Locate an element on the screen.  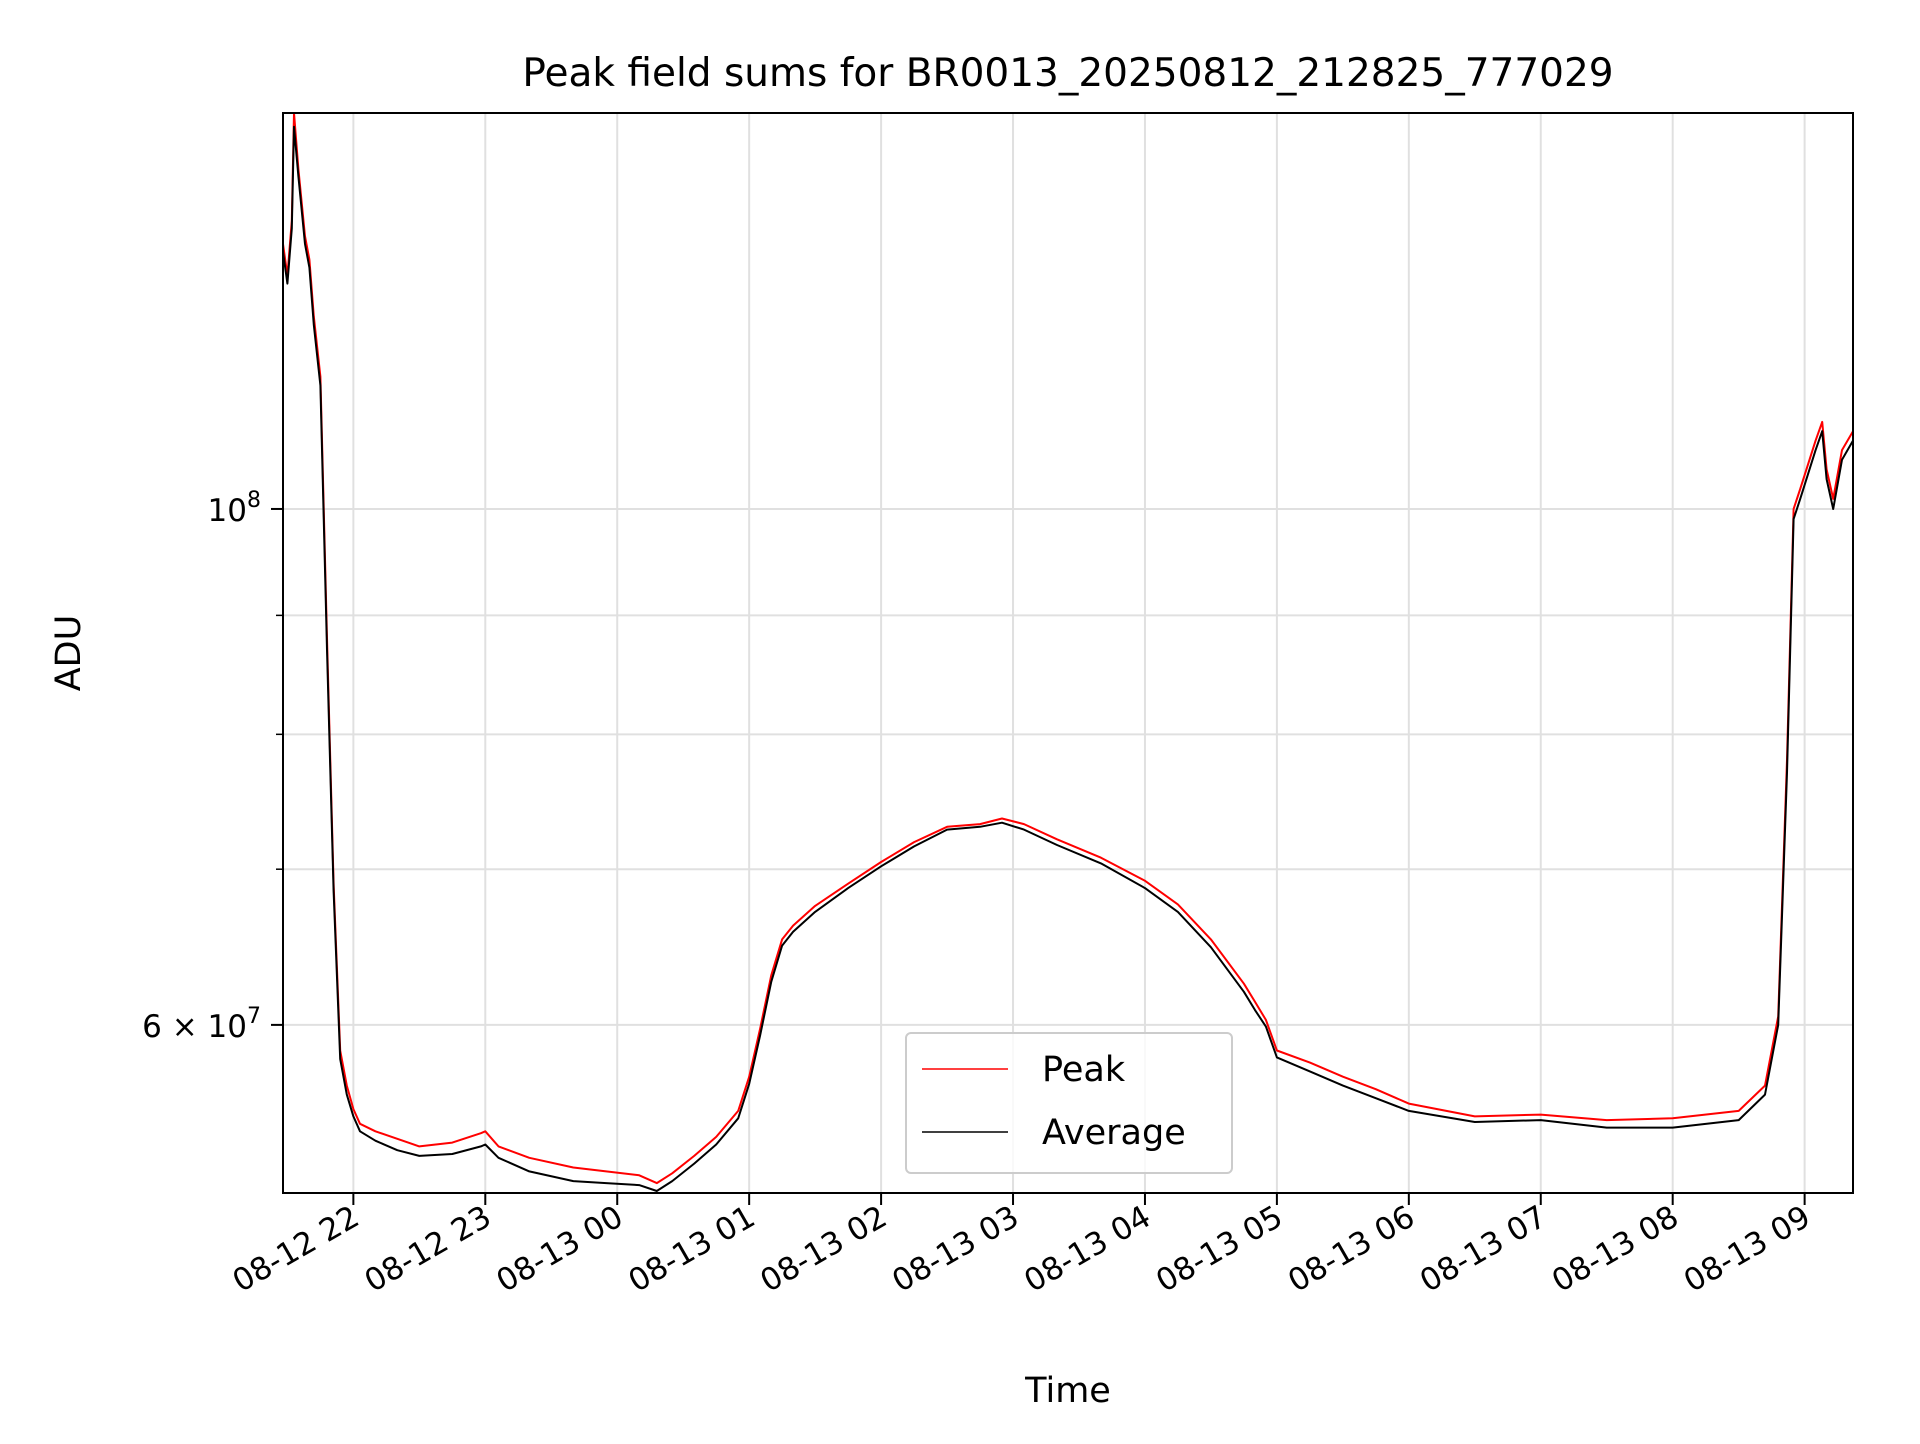
legend: Peak Average is located at coordinates (1069, 1103).